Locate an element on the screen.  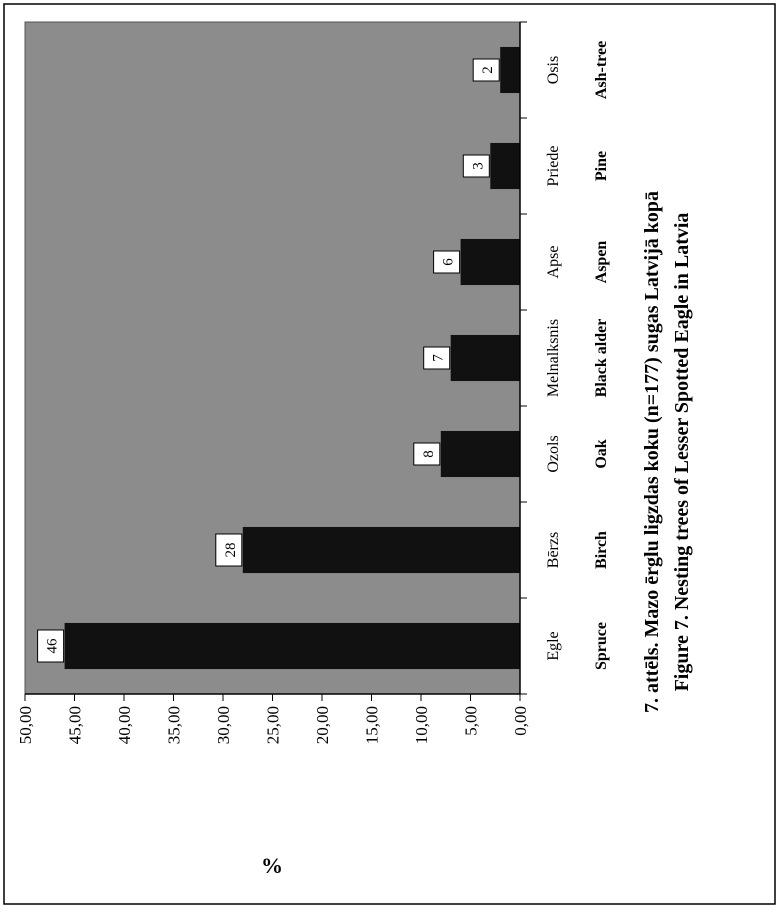
category-label-en: Pine is located at coordinates (601, 166).